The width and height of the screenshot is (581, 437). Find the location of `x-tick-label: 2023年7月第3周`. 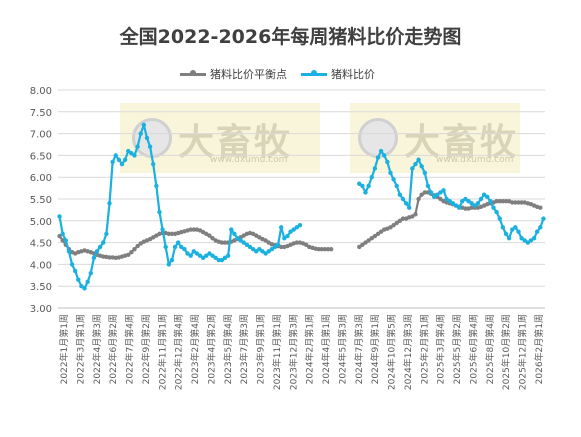

x-tick-label: 2023年7月第3周 is located at coordinates (244, 349).